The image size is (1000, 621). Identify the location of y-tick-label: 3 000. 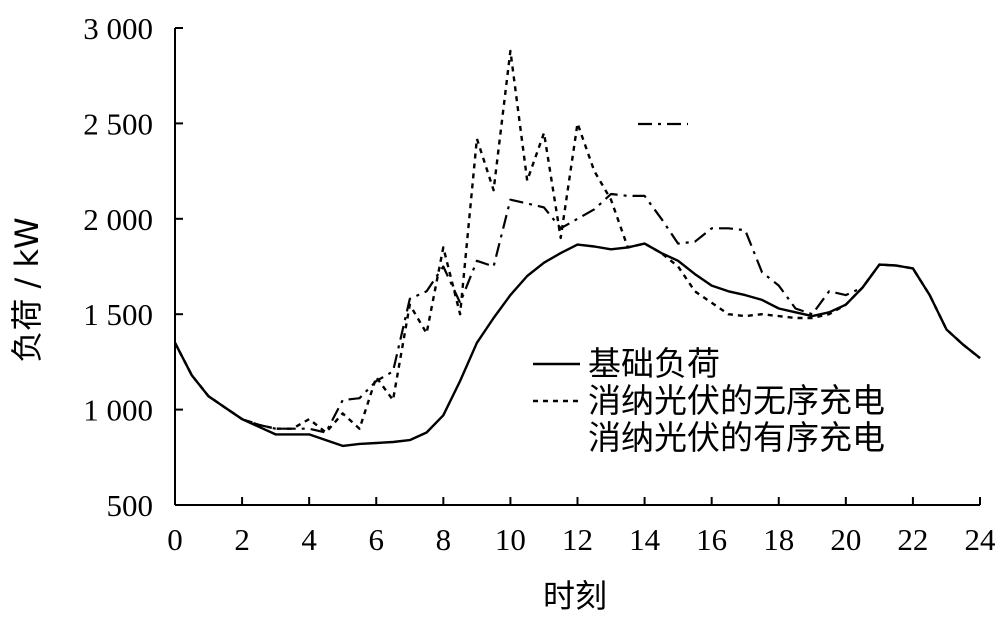
(118, 28).